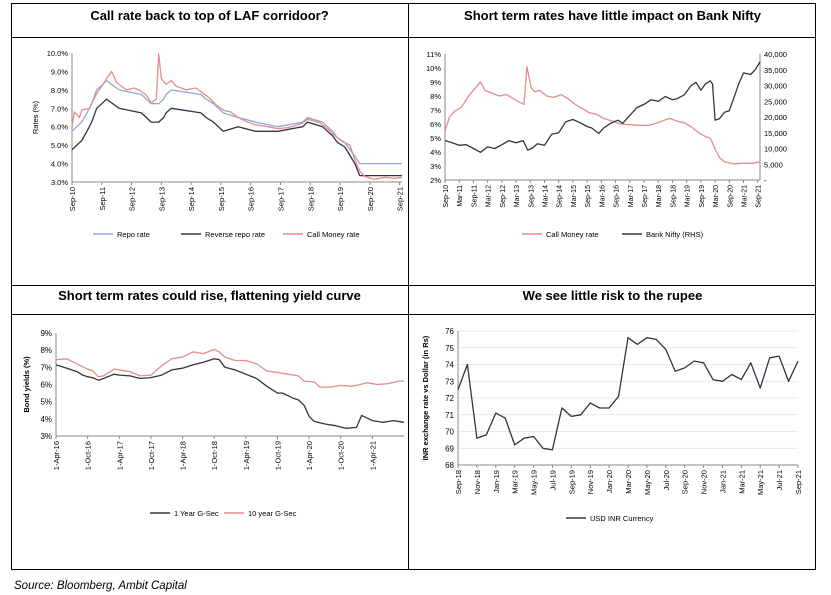  What do you see at coordinates (546, 196) in the screenshot?
I see `c2-xtick-7: Mar-14` at bounding box center [546, 196].